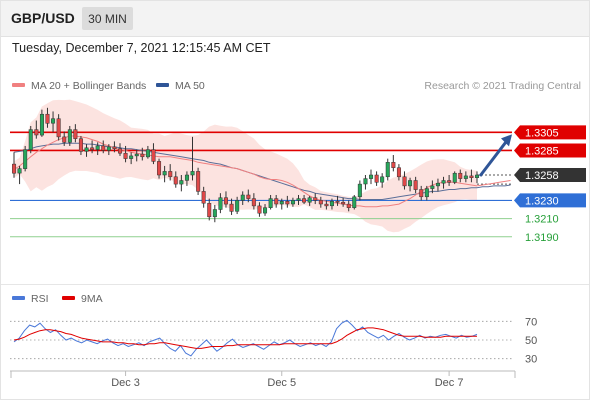 The image size is (590, 400). I want to click on forecast-arrow-shaft, so click(494, 157).